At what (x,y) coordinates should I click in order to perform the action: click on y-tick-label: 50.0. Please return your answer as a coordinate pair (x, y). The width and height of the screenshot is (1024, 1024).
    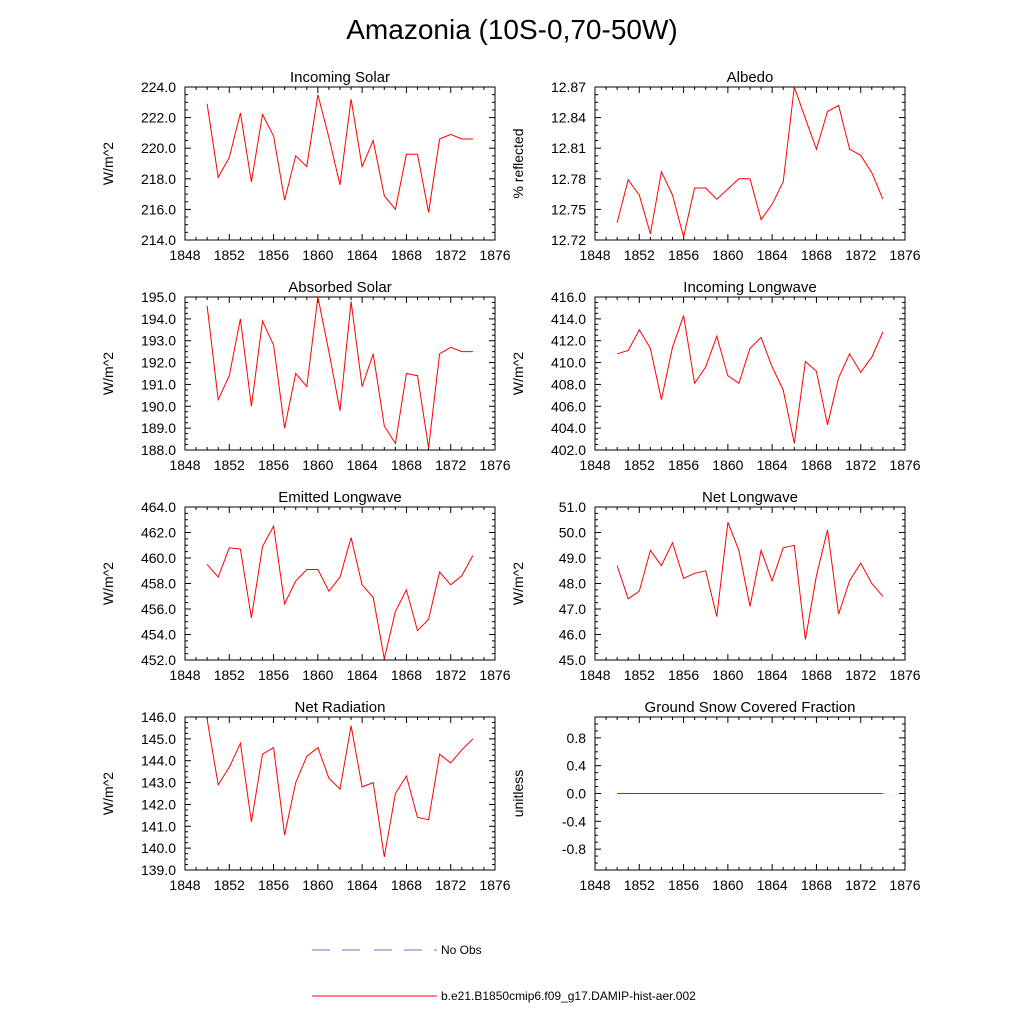
    Looking at the image, I should click on (572, 533).